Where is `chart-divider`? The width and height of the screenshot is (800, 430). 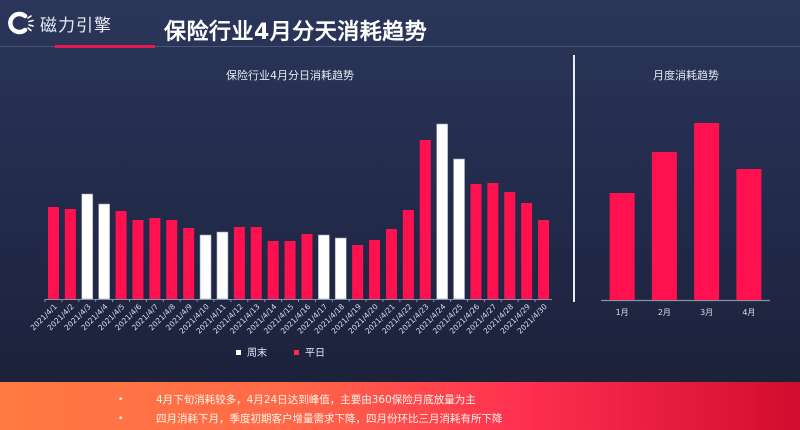 chart-divider is located at coordinates (574, 178).